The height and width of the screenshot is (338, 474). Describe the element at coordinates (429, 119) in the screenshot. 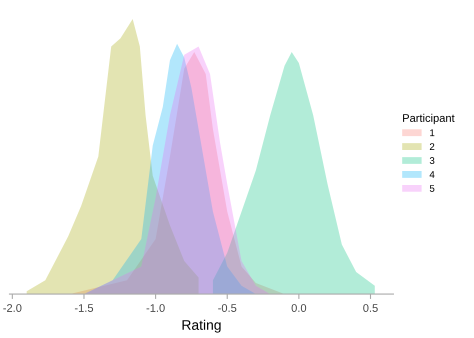

I see `legend-title: Participant` at that location.